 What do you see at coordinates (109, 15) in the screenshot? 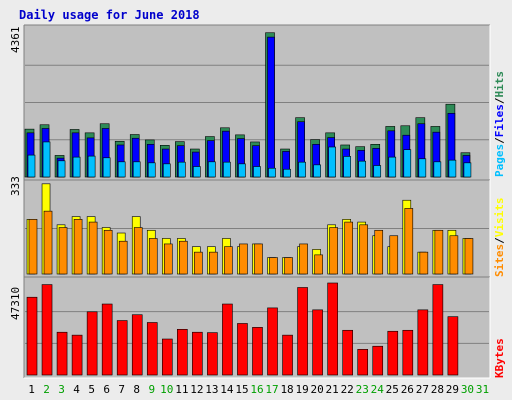
I see `chart-title: Daily usage for June 2018` at bounding box center [109, 15].